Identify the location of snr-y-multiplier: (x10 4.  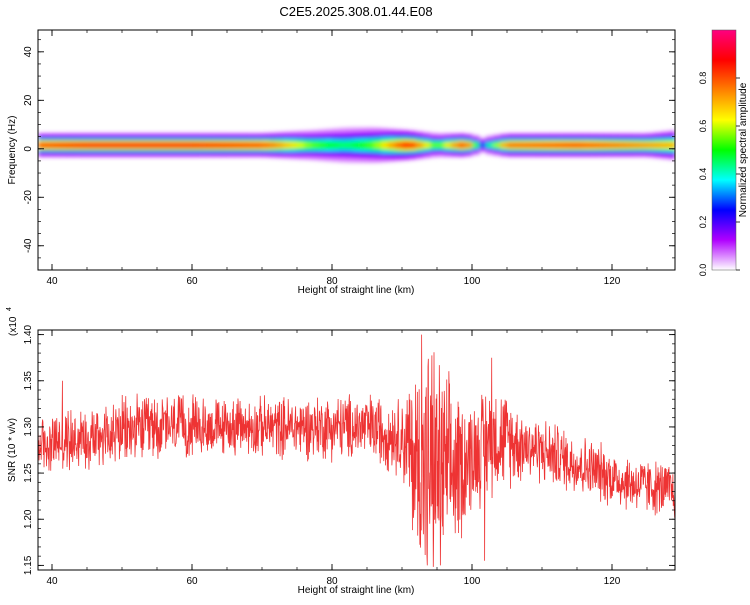
(12, 321).